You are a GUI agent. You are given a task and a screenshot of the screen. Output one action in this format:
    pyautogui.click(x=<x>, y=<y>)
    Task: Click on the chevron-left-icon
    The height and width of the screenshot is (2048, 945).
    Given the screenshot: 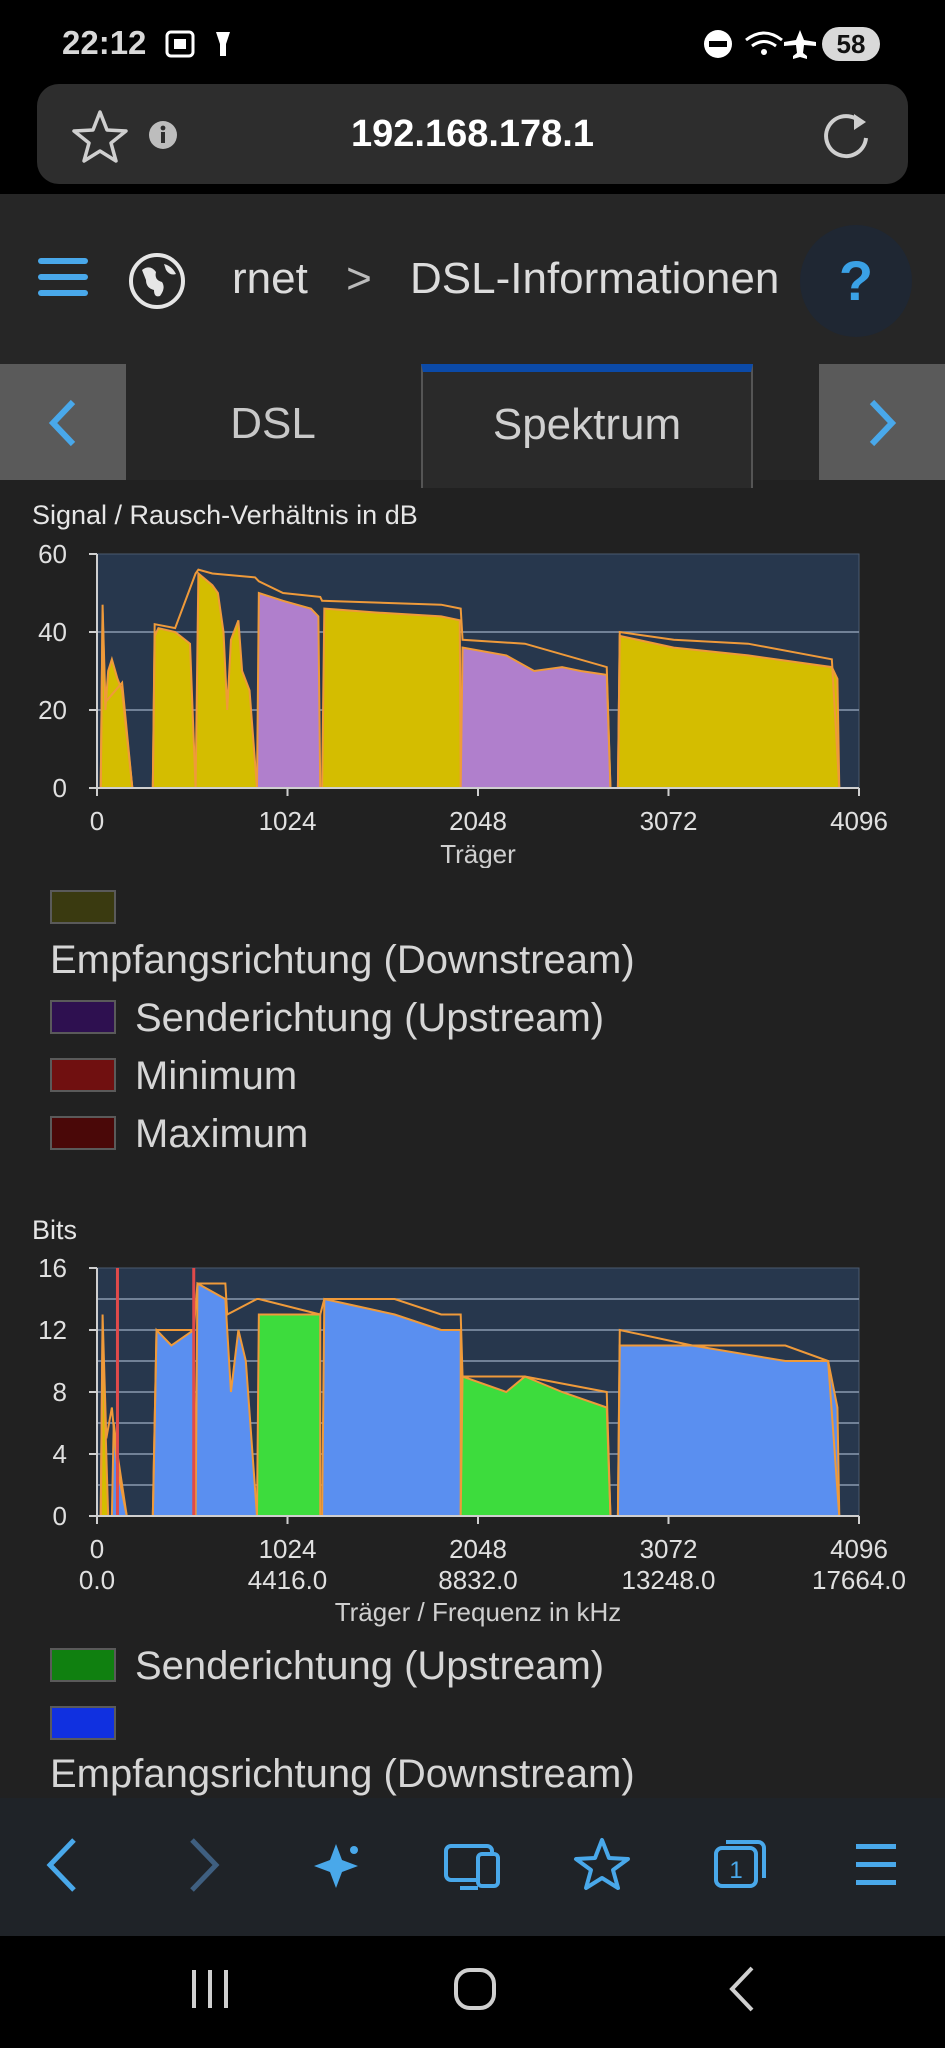 What is the action you would take?
    pyautogui.click(x=62, y=423)
    